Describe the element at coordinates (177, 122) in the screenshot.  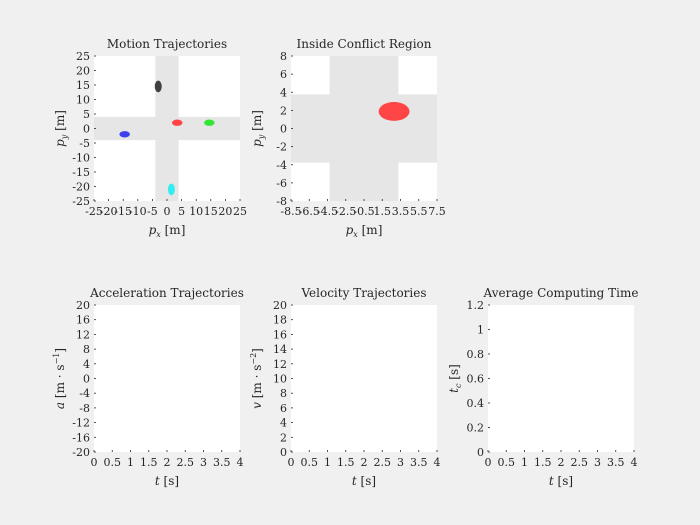
I see `vehicle-red` at that location.